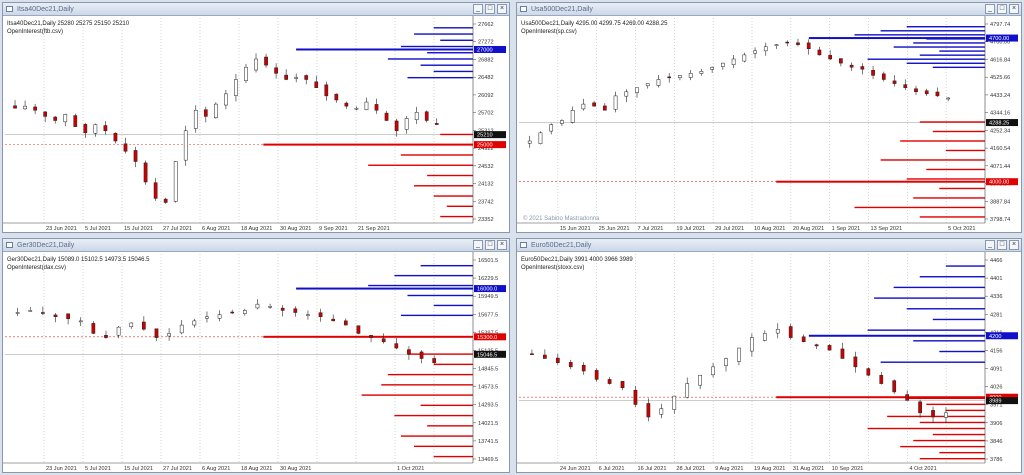 This screenshot has height=475, width=1024. What do you see at coordinates (486, 25) in the screenshot?
I see `price-axis-label: 27662` at bounding box center [486, 25].